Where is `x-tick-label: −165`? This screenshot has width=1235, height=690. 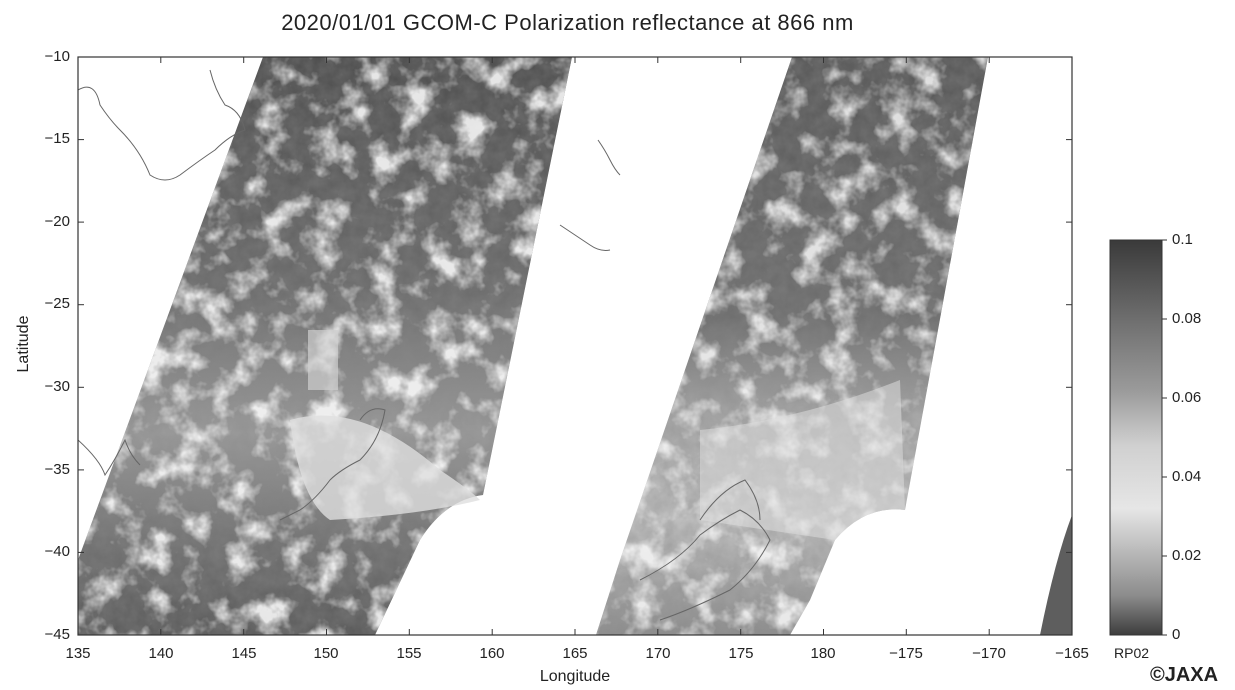 x-tick-label: −165 is located at coordinates (1072, 653).